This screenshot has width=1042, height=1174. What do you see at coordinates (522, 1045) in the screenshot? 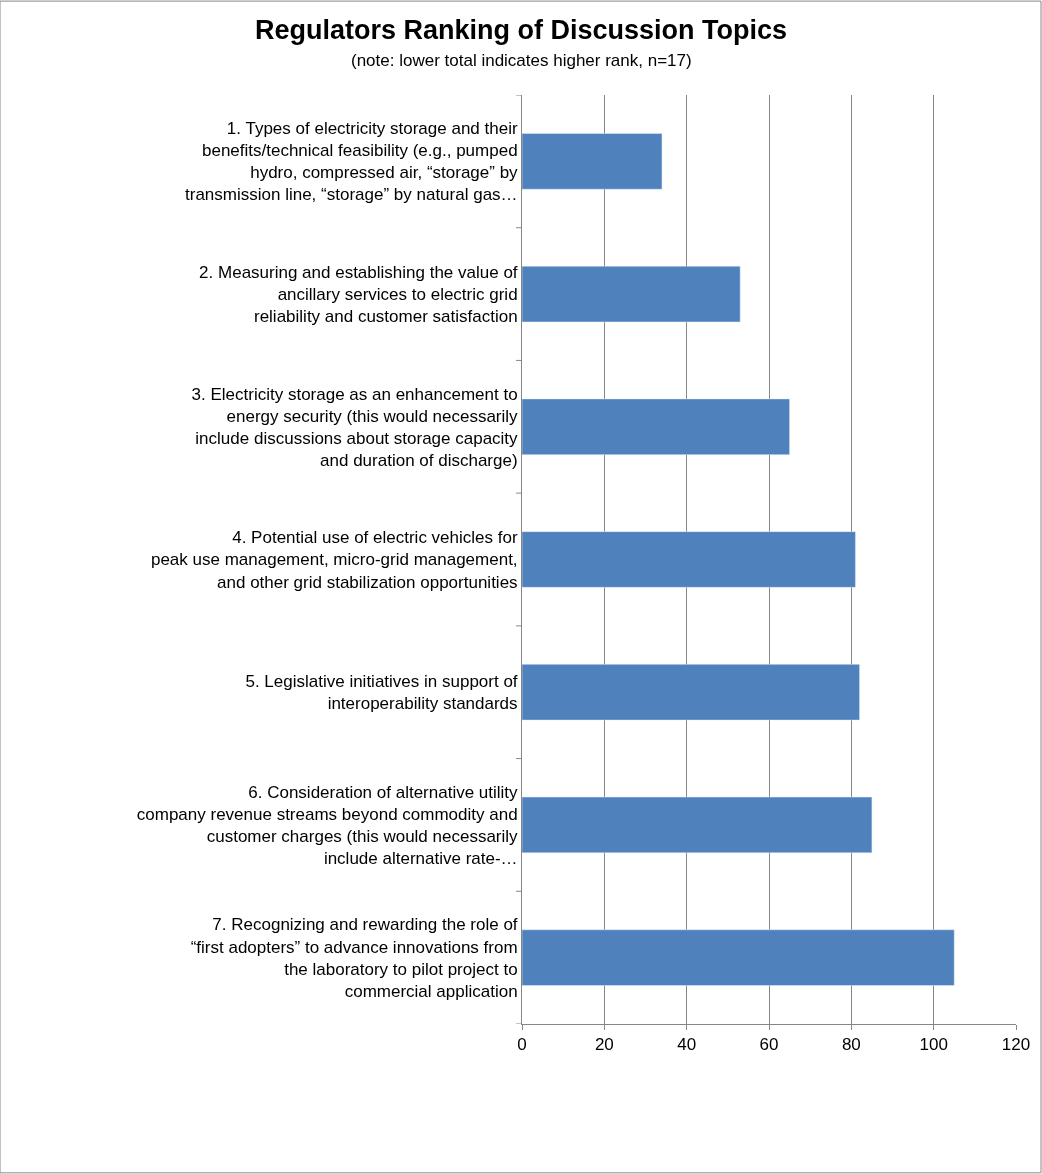
I see `x-tick-label: 0` at bounding box center [522, 1045].